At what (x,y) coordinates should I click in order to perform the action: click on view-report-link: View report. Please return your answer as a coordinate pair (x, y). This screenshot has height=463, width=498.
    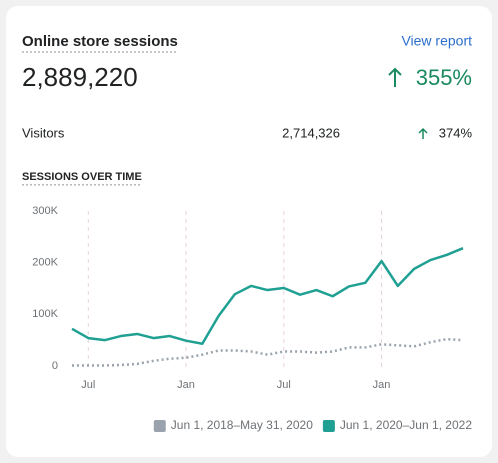
    Looking at the image, I should click on (436, 41).